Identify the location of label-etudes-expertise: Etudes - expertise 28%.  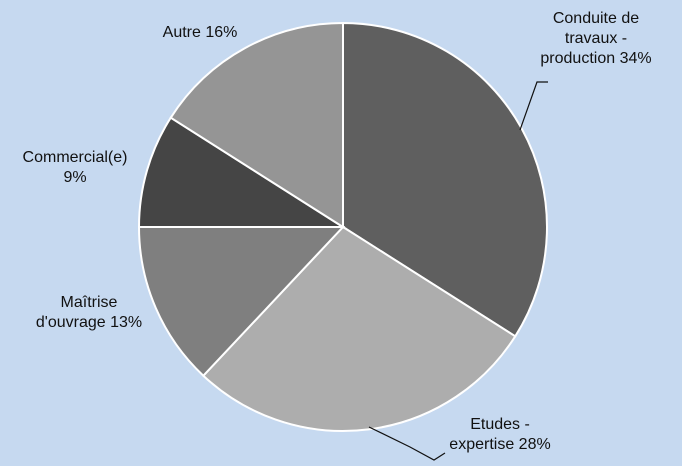
(500, 434).